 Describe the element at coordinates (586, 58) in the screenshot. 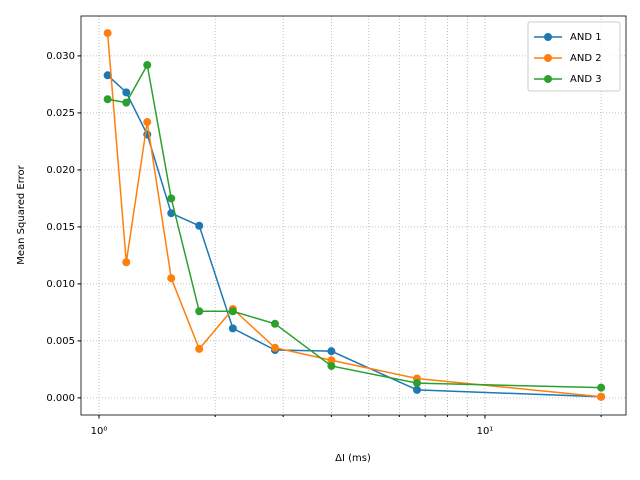

I see `legend-label: AND 2` at that location.